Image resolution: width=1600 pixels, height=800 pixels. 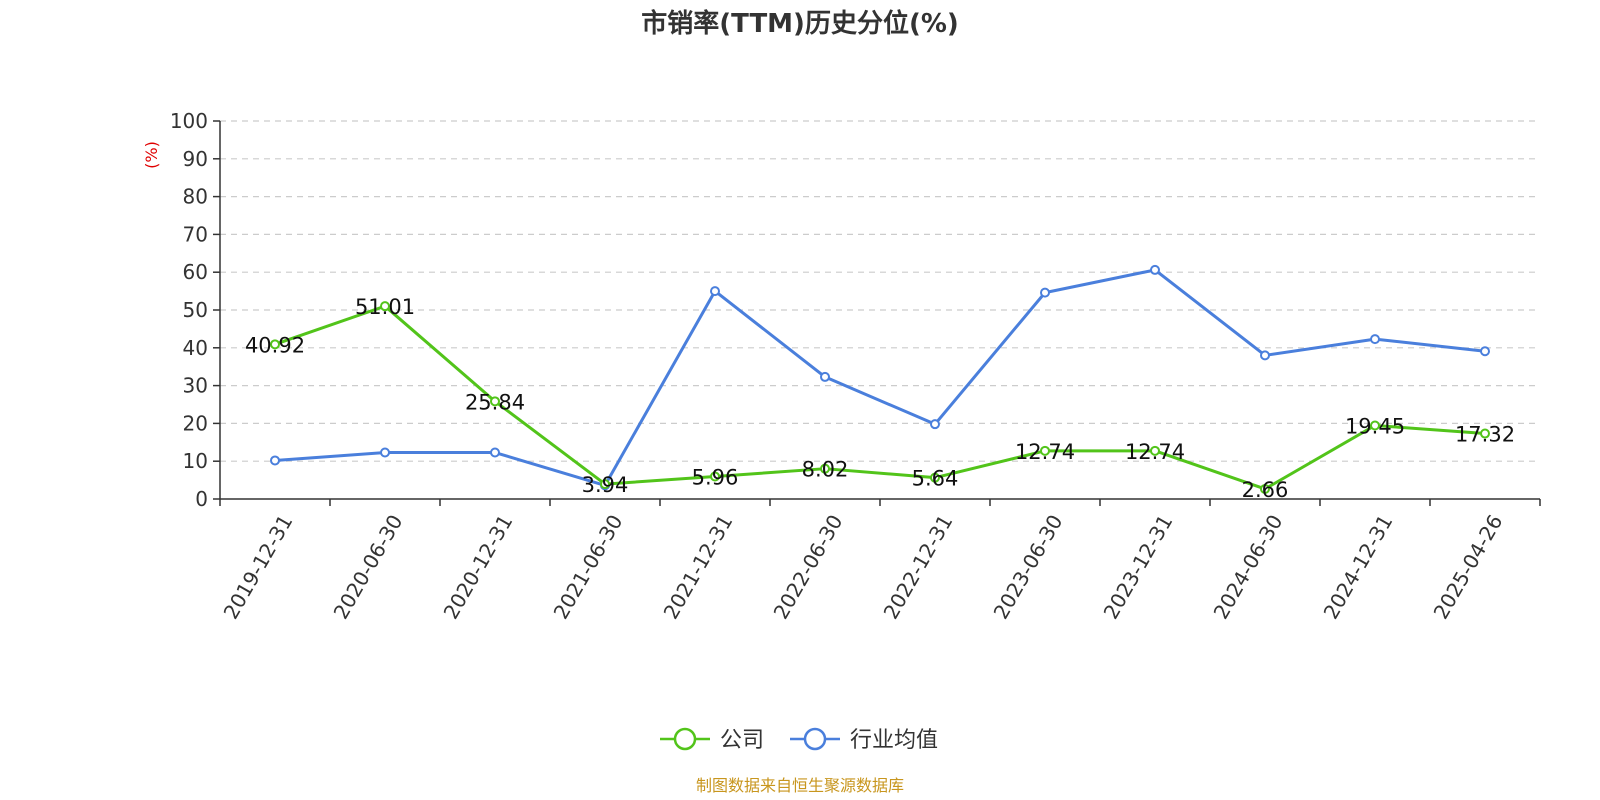 What do you see at coordinates (195, 159) in the screenshot?
I see `y-tick-label: 90` at bounding box center [195, 159].